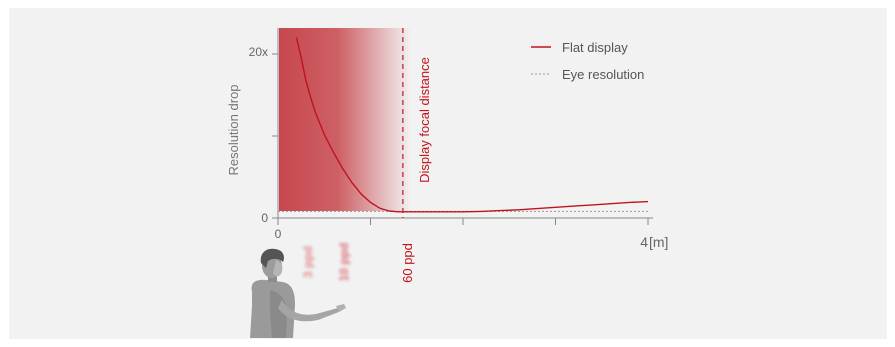 Image resolution: width=895 pixels, height=347 pixels. Describe the element at coordinates (344, 262) in the screenshot. I see `ppd-label-10: 10 ppd` at that location.